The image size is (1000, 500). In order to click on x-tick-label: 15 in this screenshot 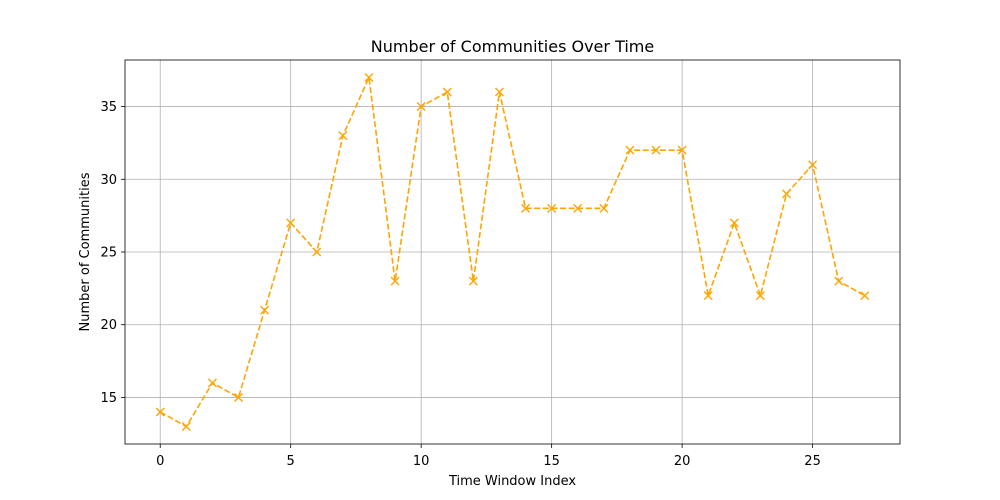, I will do `click(551, 461)`.